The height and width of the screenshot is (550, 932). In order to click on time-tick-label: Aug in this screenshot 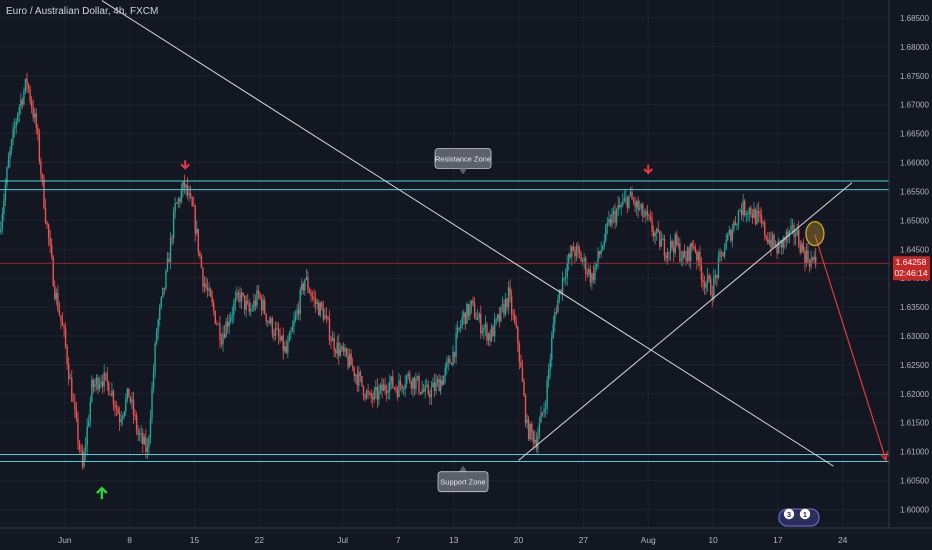, I will do `click(648, 540)`.